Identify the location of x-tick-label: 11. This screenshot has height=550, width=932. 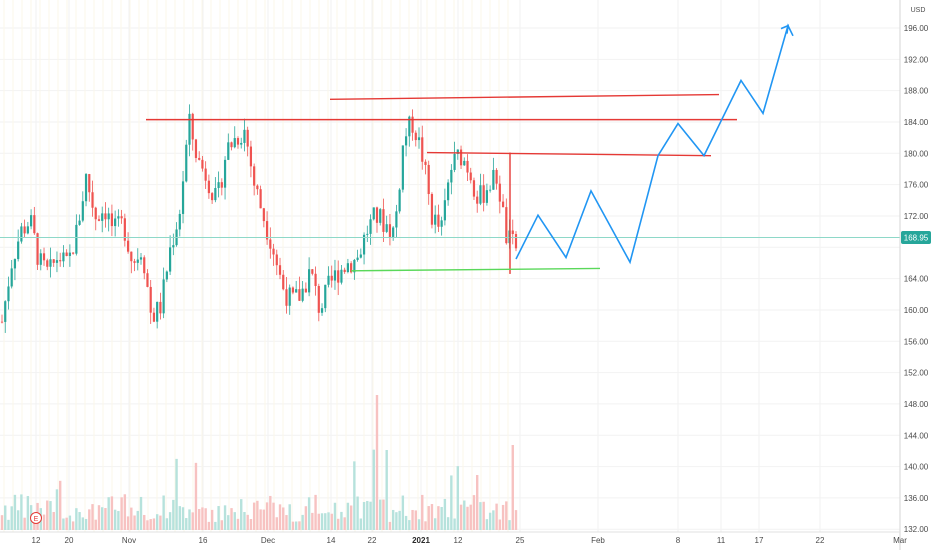
(721, 540).